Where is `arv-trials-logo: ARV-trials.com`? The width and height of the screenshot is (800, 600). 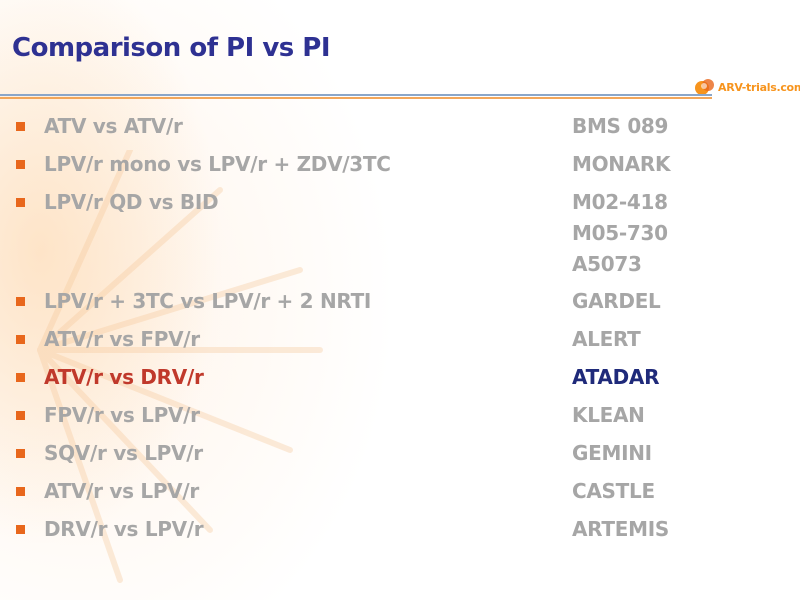 arv-trials-logo: ARV-trials.com is located at coordinates (747, 87).